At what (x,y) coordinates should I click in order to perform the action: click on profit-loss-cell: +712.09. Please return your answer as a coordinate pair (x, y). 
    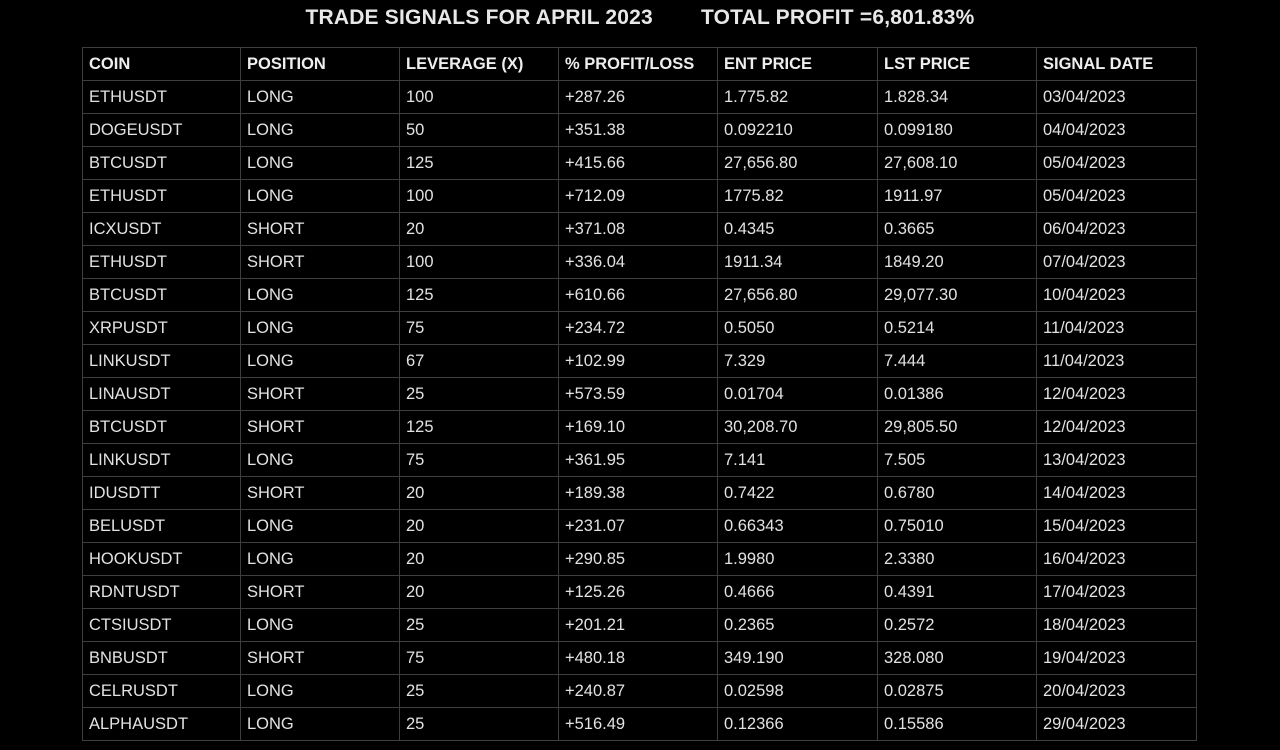
    Looking at the image, I should click on (638, 196).